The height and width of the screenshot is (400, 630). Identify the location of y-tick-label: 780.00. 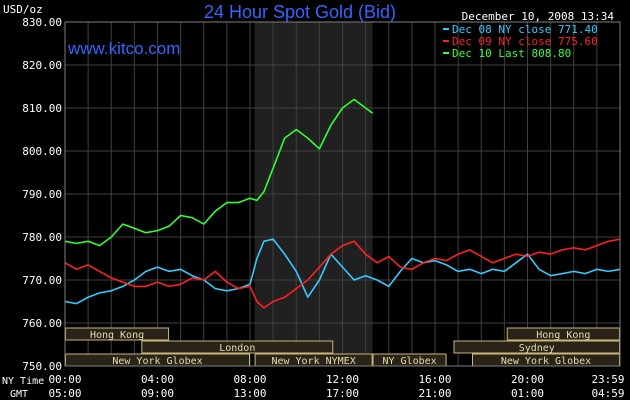
(42, 237).